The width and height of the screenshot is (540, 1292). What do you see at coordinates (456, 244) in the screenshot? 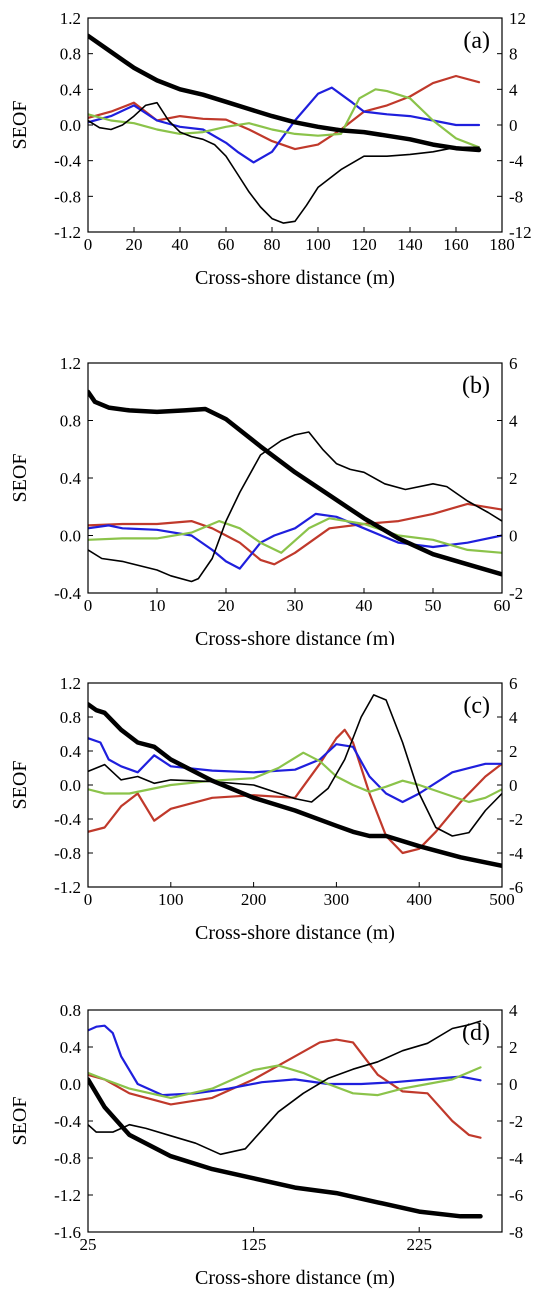
I see `x-tick-label: 160` at bounding box center [456, 244].